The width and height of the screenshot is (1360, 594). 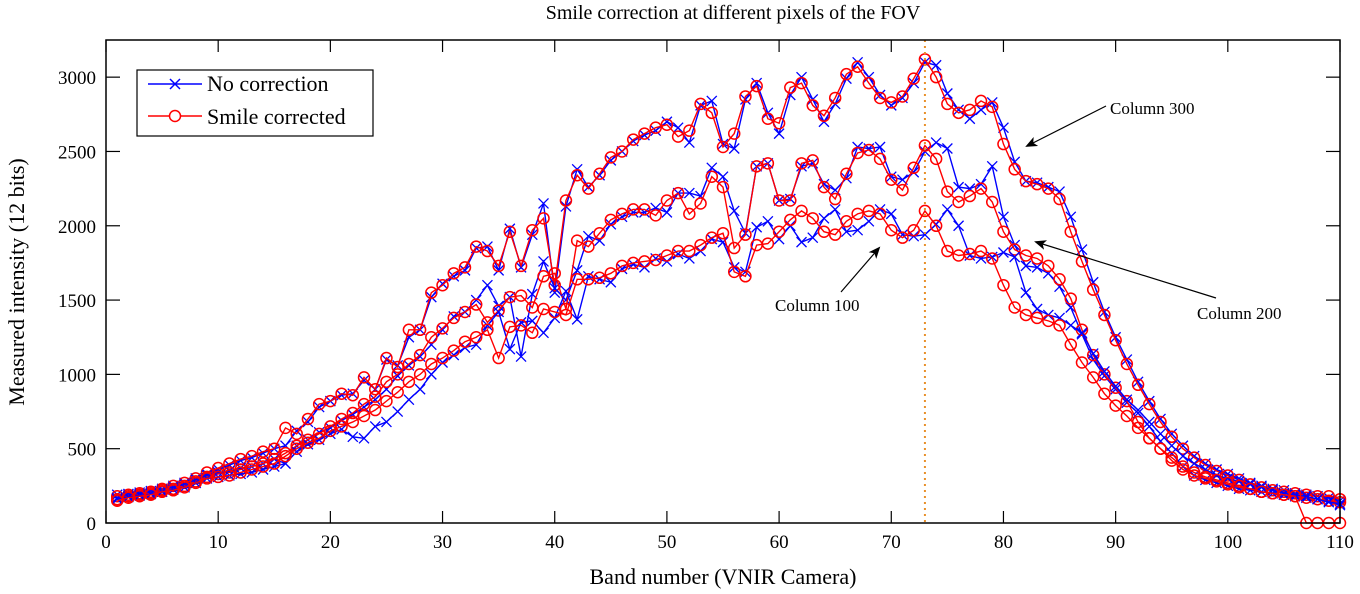 What do you see at coordinates (330, 542) in the screenshot?
I see `x-tick-label: 20` at bounding box center [330, 542].